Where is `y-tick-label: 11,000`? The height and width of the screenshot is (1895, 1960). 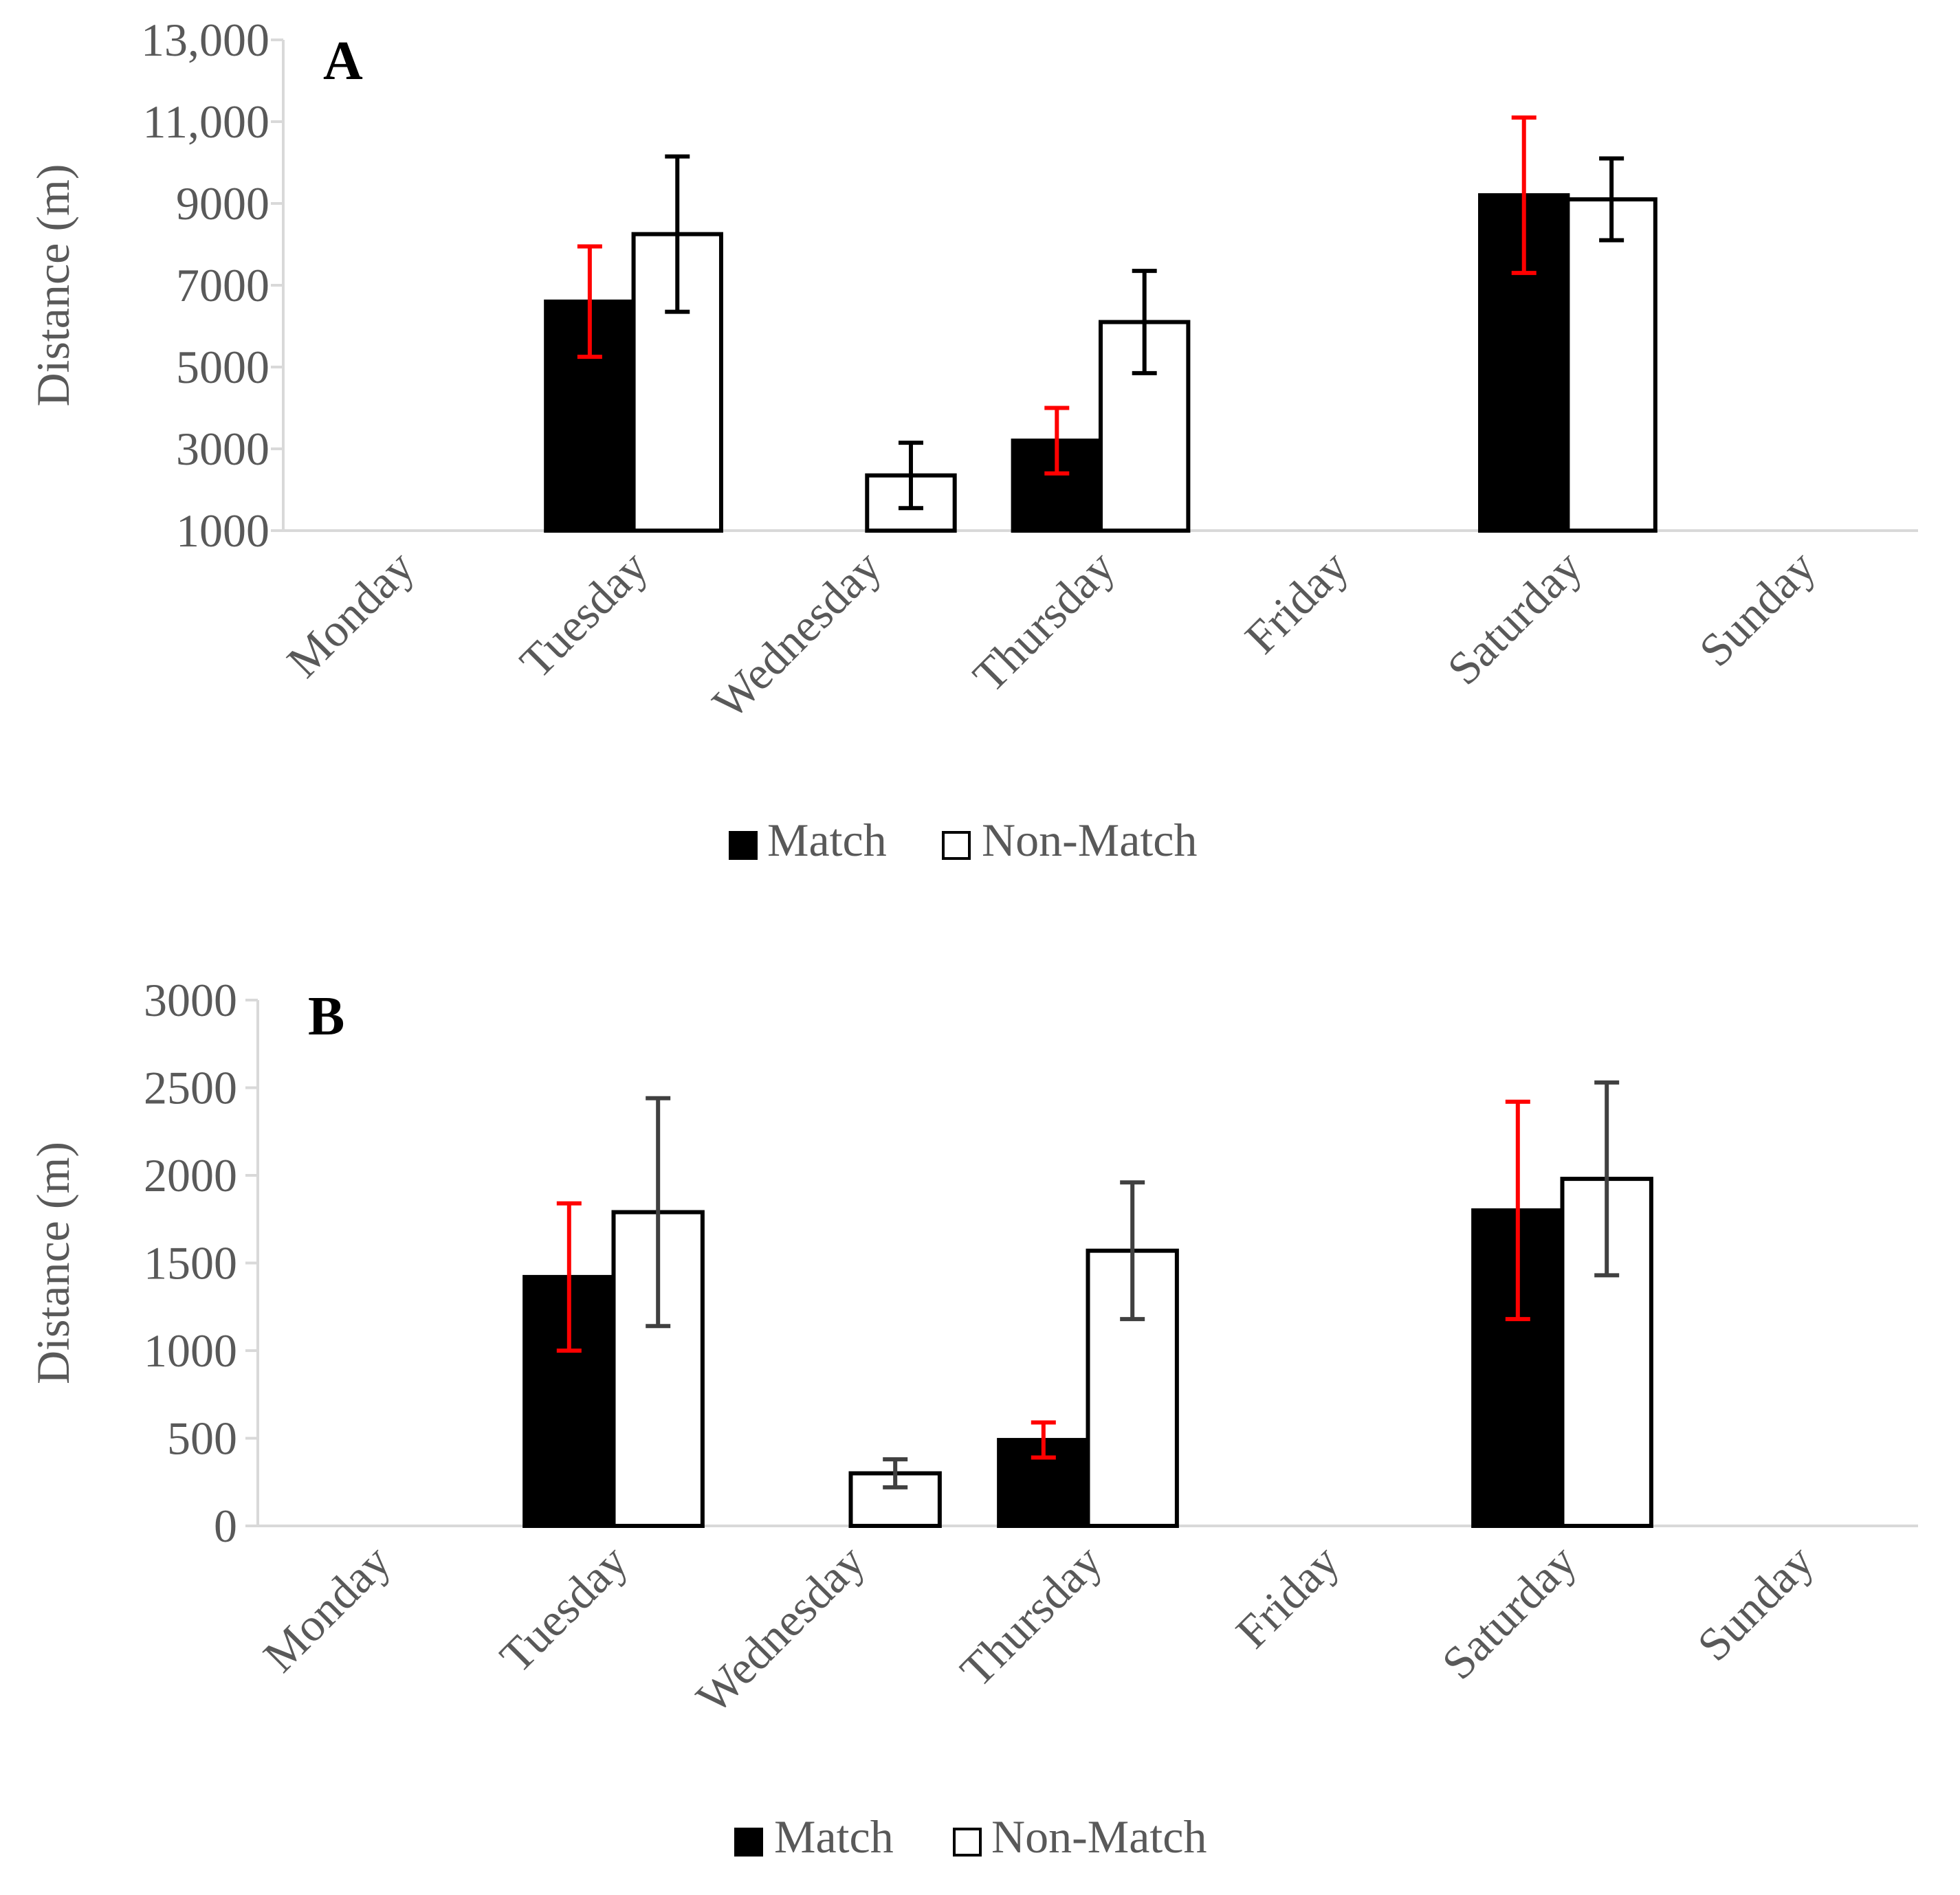
y-tick-label: 11,000 is located at coordinates (206, 122).